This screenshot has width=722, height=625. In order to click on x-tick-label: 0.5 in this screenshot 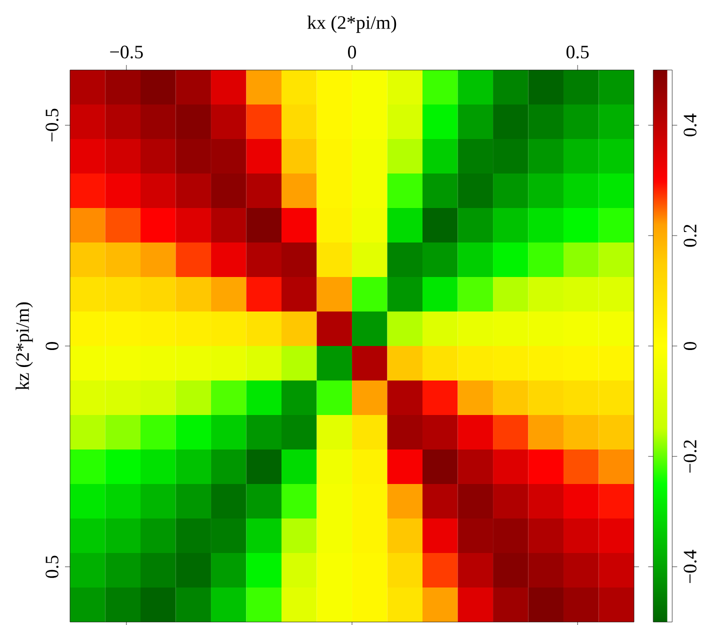, I will do `click(577, 52)`.